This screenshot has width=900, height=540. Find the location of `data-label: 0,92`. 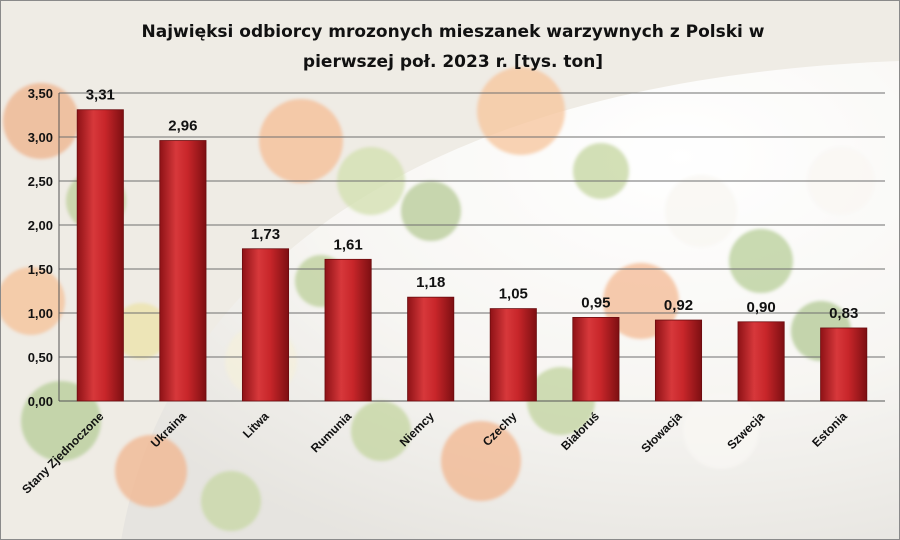

data-label: 0,92 is located at coordinates (678, 305).